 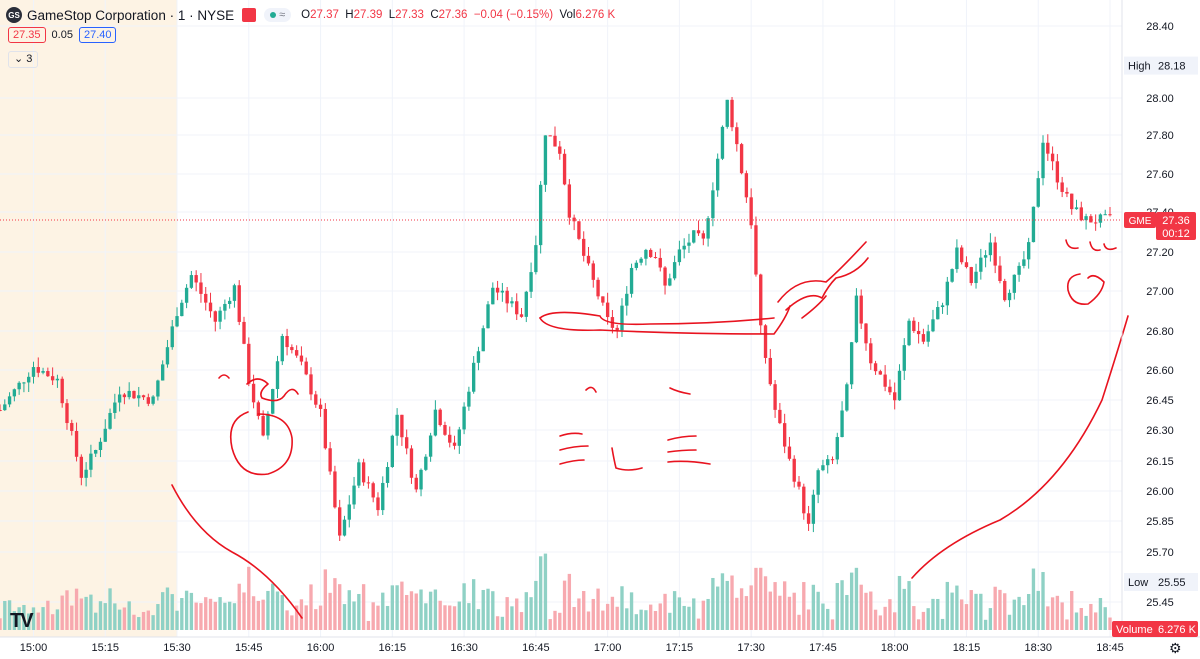 What do you see at coordinates (62, 35) in the screenshot?
I see `quote-row: 27.35 0.05 27.40` at bounding box center [62, 35].